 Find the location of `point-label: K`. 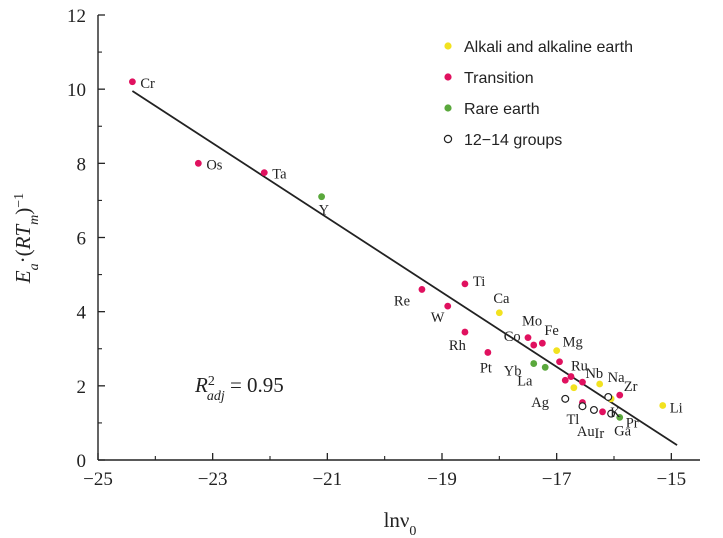

point-label: K is located at coordinates (615, 413).